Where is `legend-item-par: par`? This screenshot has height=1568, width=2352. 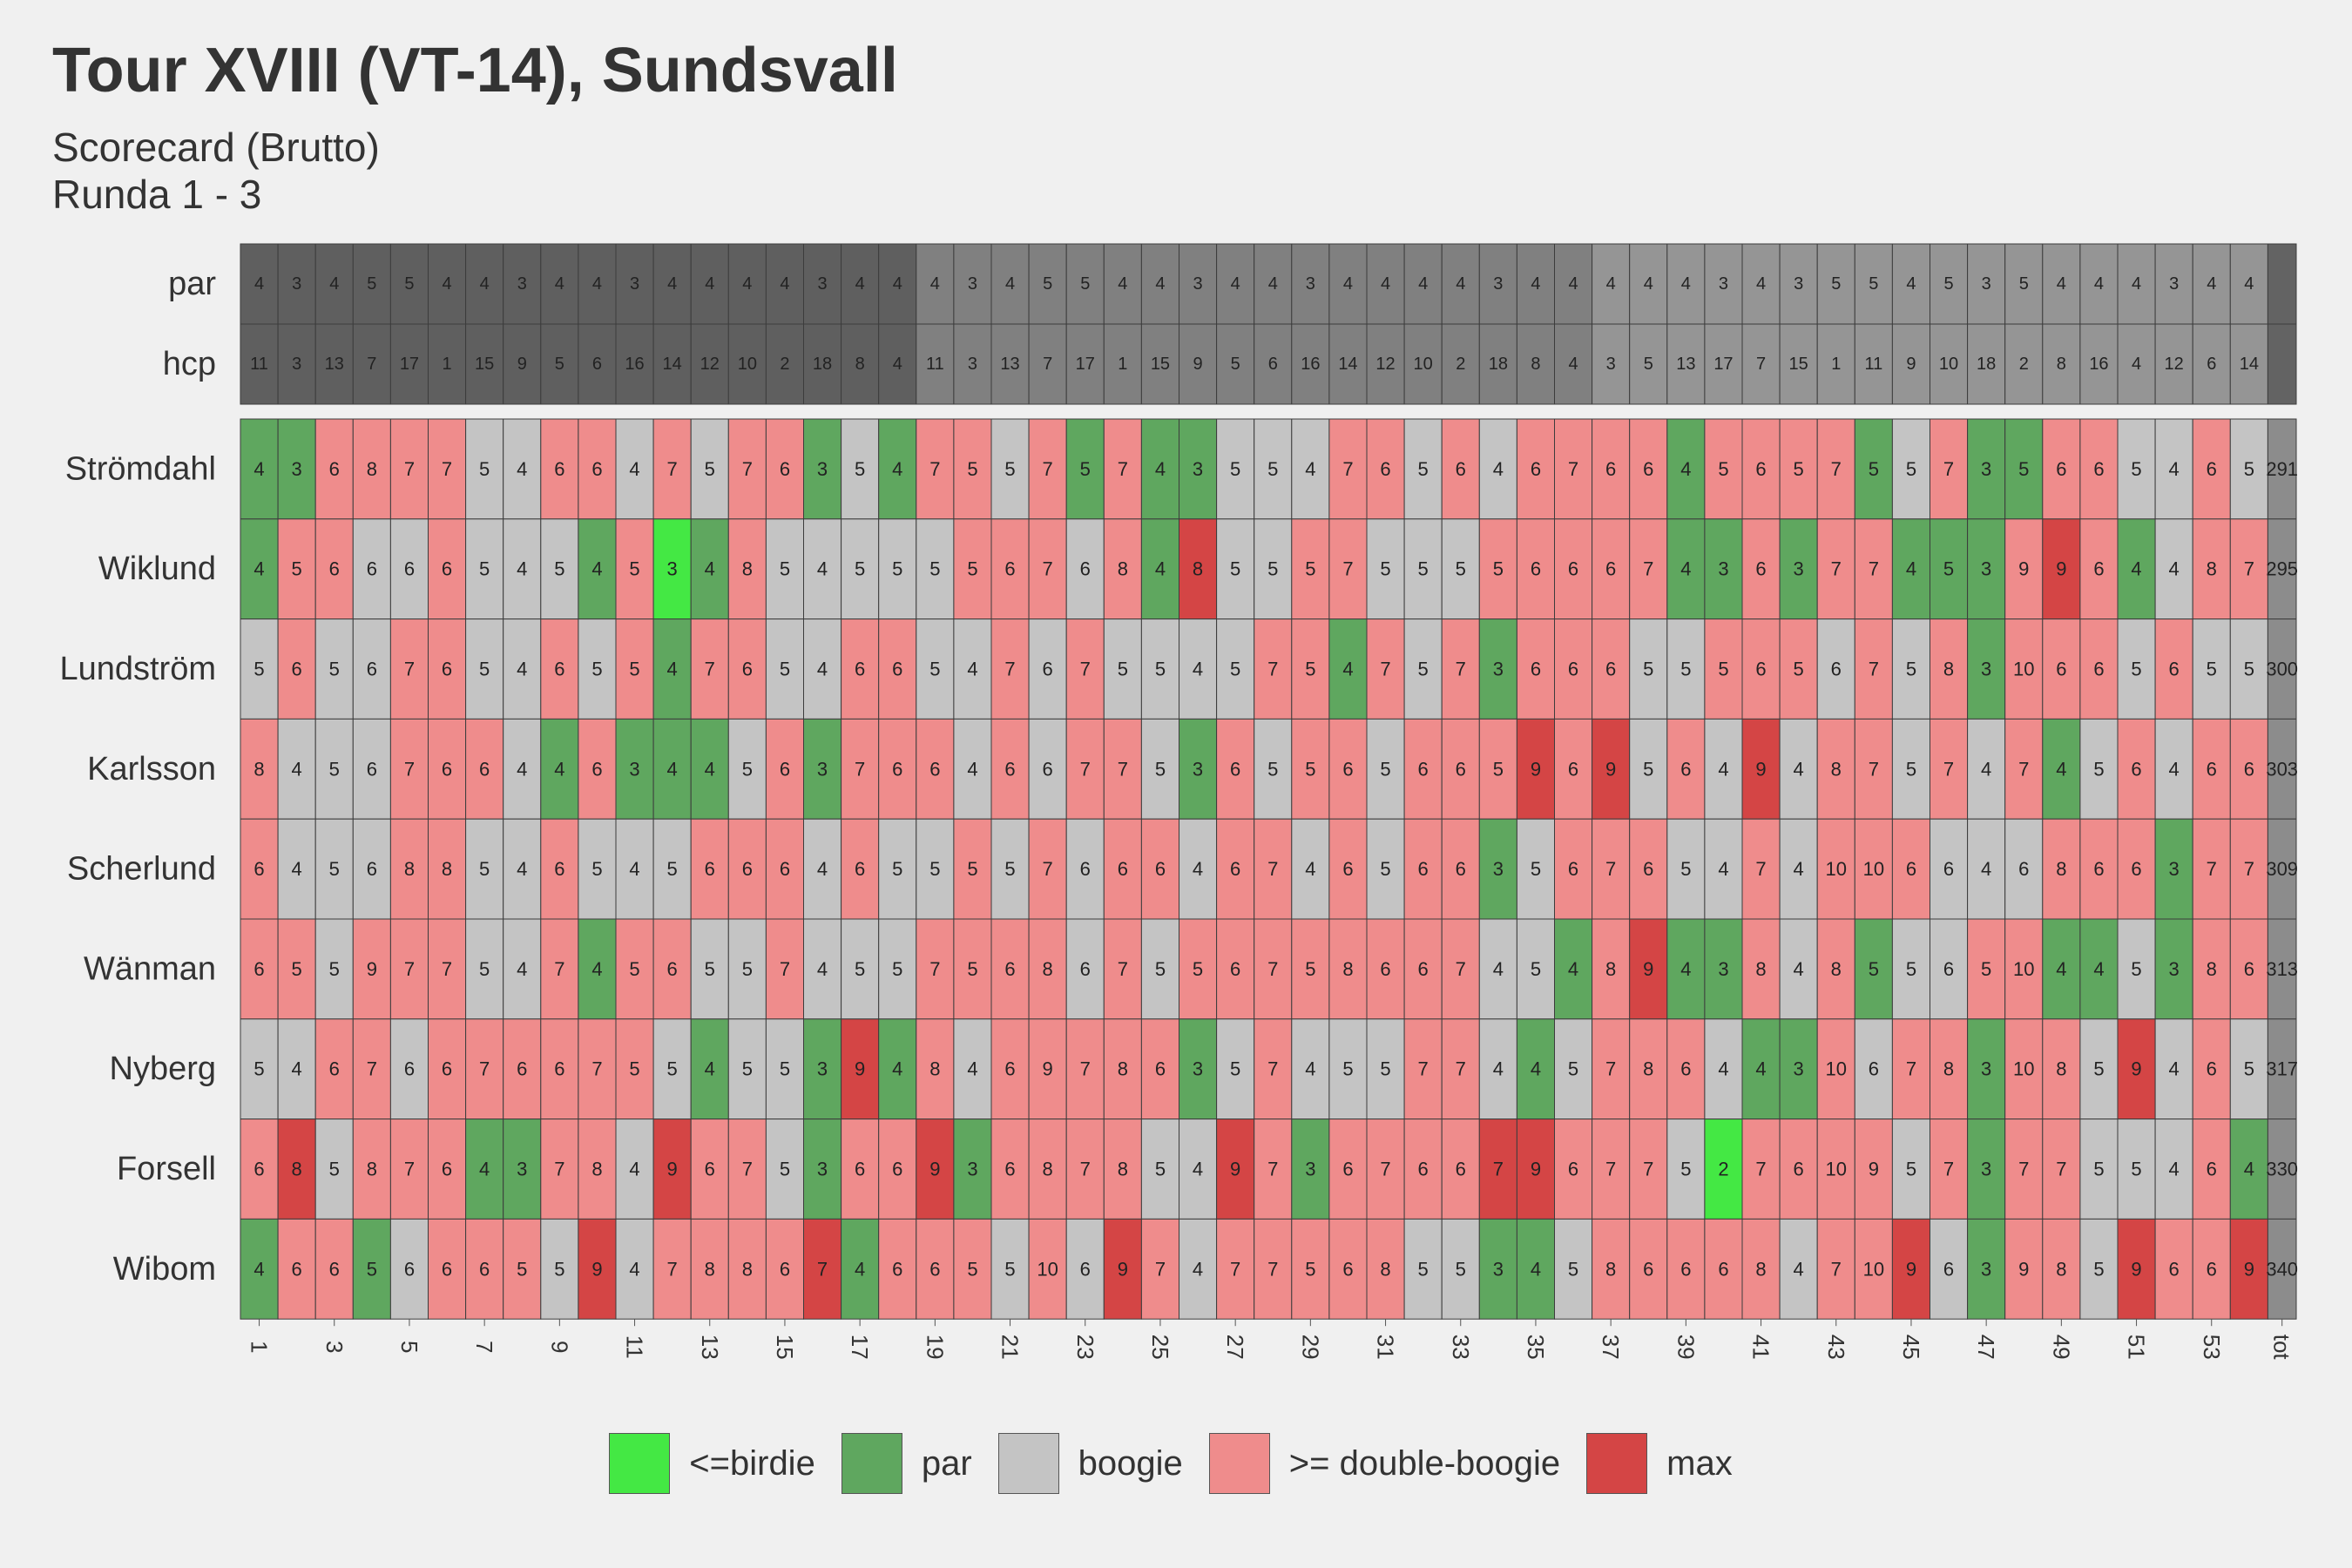 legend-item-par: par is located at coordinates (912, 1463).